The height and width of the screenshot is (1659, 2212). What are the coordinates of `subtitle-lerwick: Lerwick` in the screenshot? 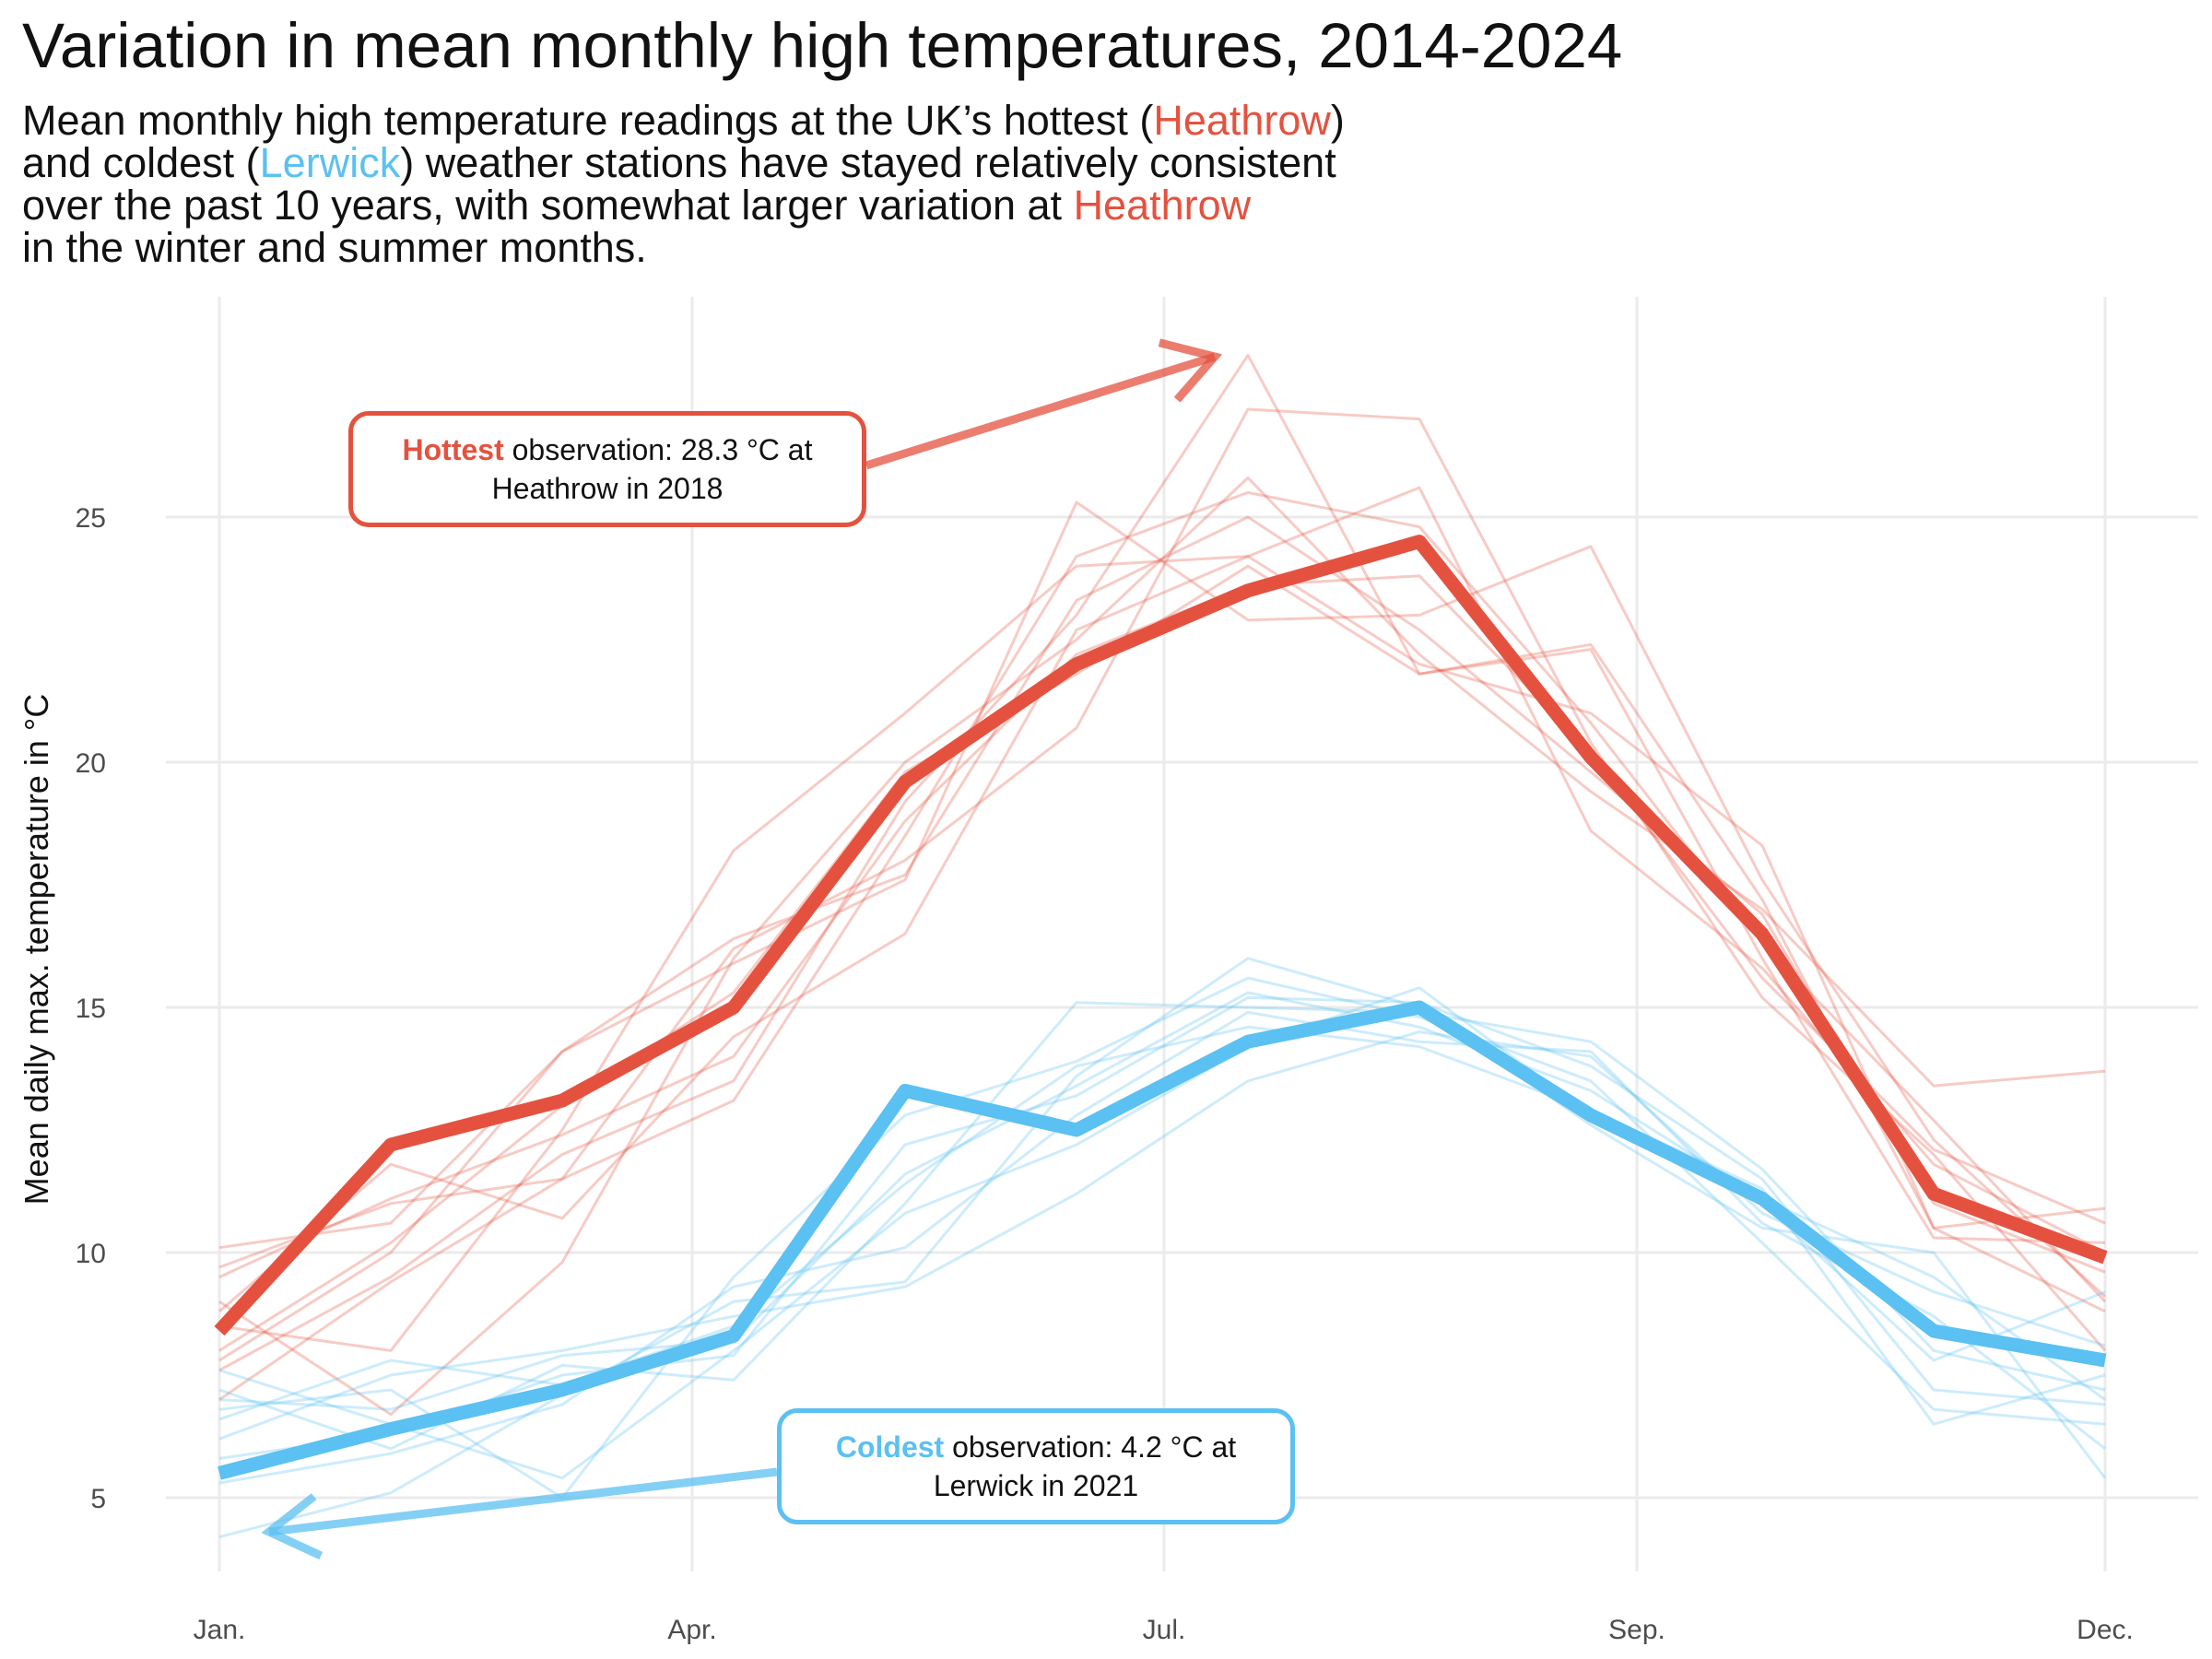 It's located at (330, 162).